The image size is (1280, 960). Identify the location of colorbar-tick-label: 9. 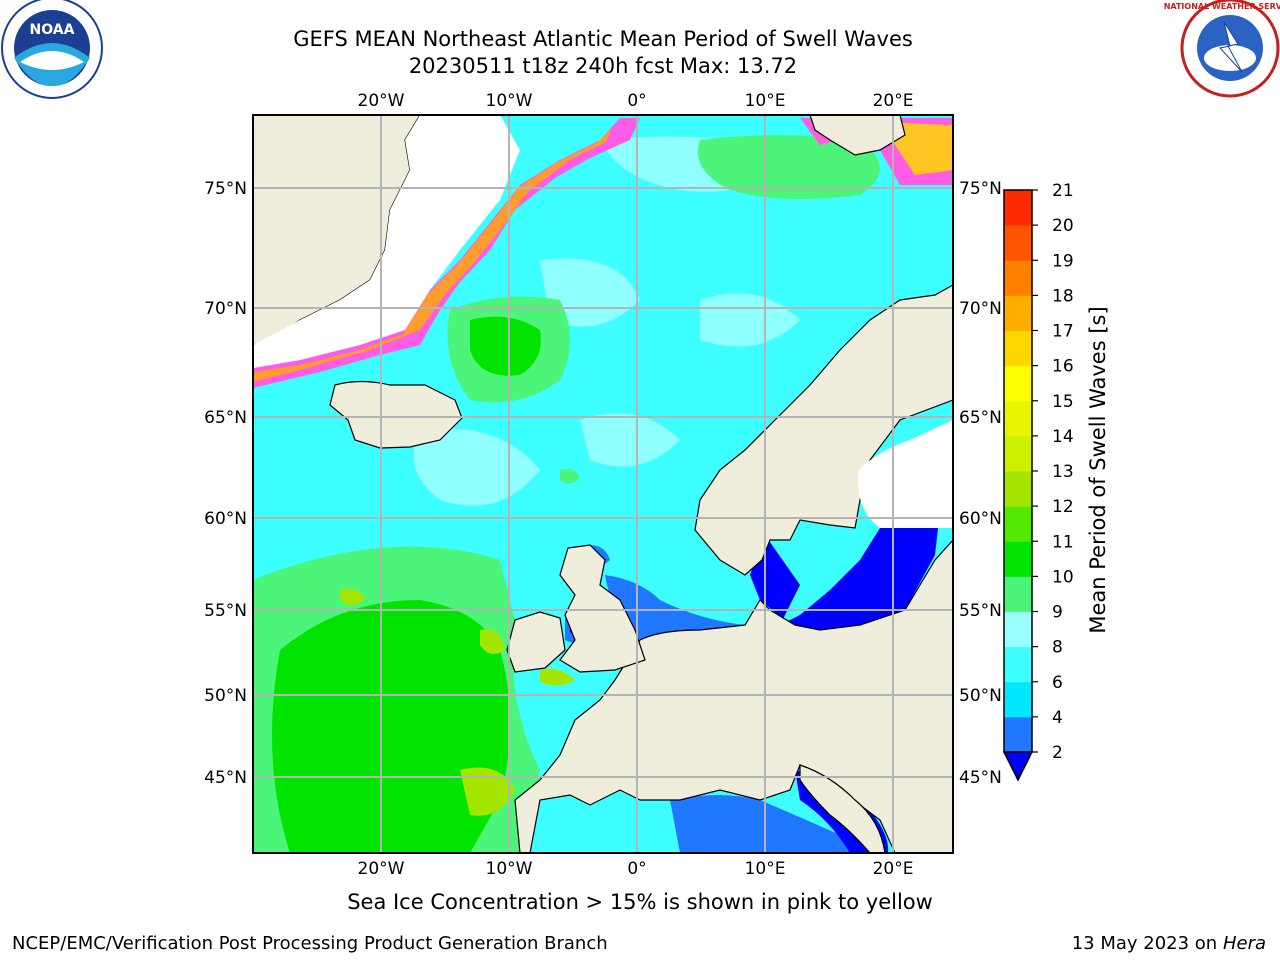
(1057, 613).